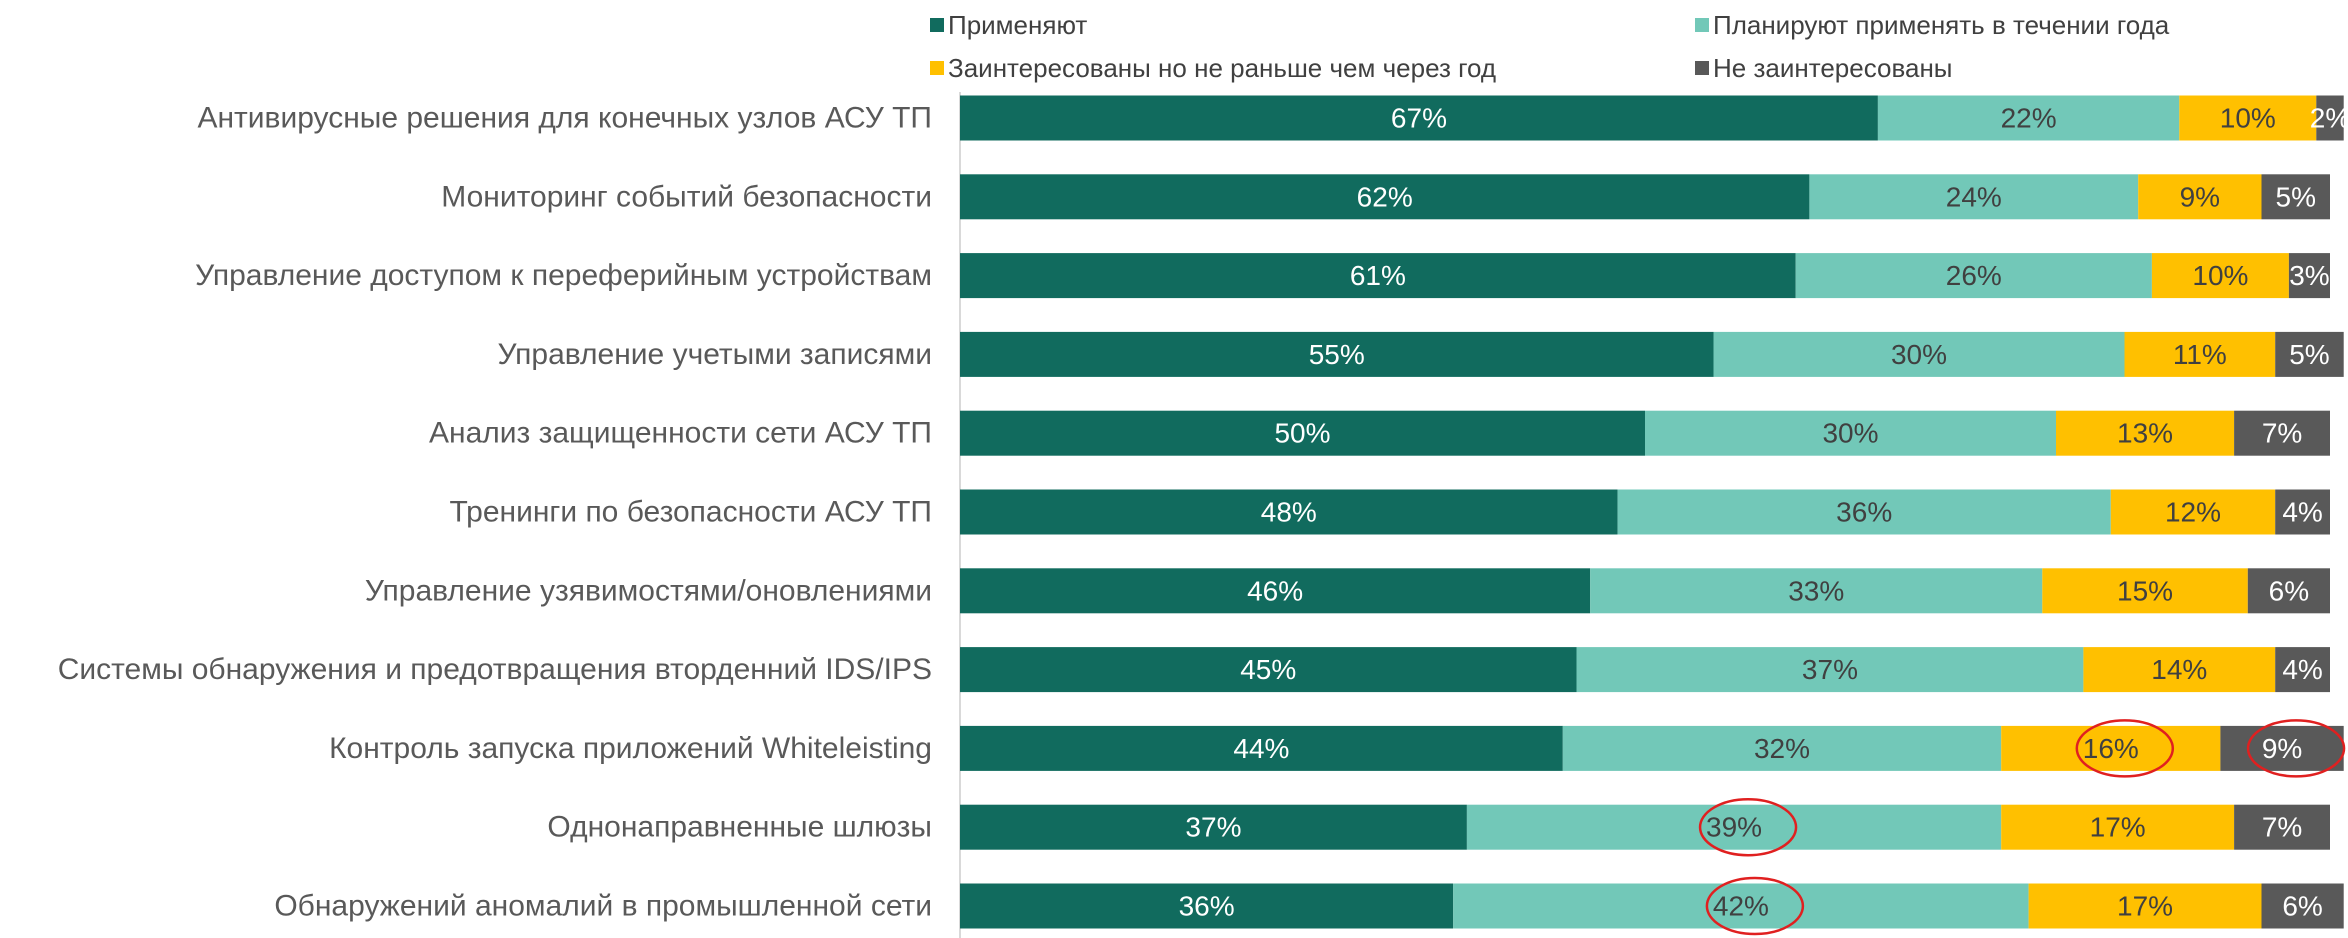 The image size is (2348, 938). What do you see at coordinates (1734, 827) in the screenshot?
I see `value-label: 39%` at bounding box center [1734, 827].